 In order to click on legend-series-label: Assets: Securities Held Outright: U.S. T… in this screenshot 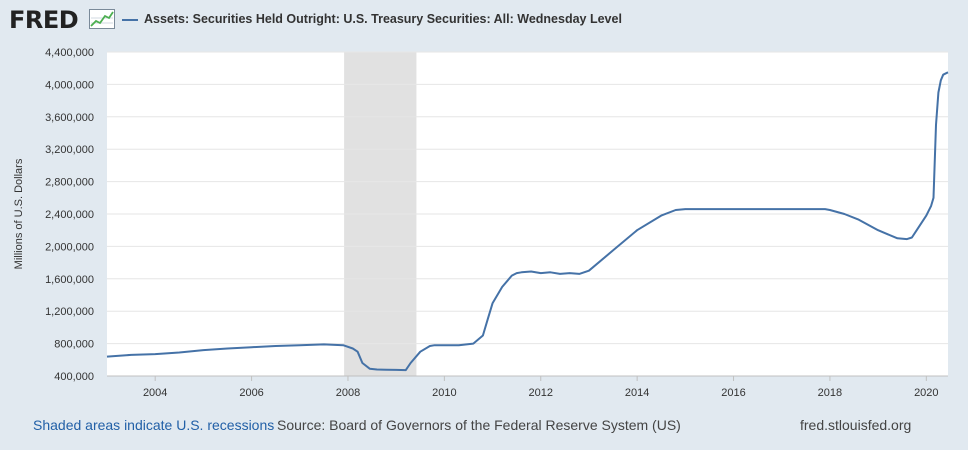, I will do `click(383, 19)`.